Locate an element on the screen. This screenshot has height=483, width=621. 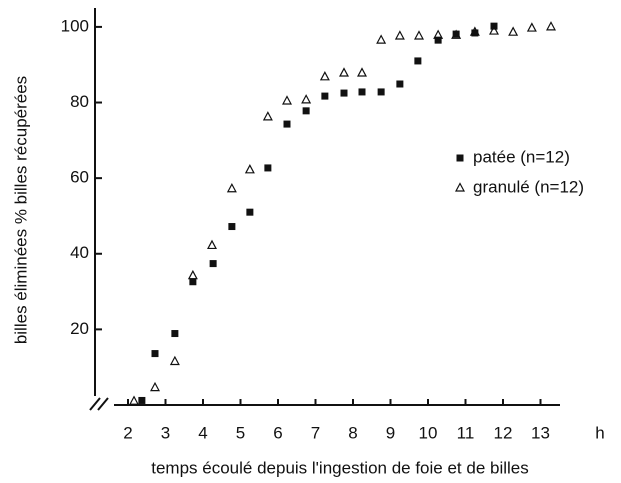
x-tick-label: 8 is located at coordinates (352, 432).